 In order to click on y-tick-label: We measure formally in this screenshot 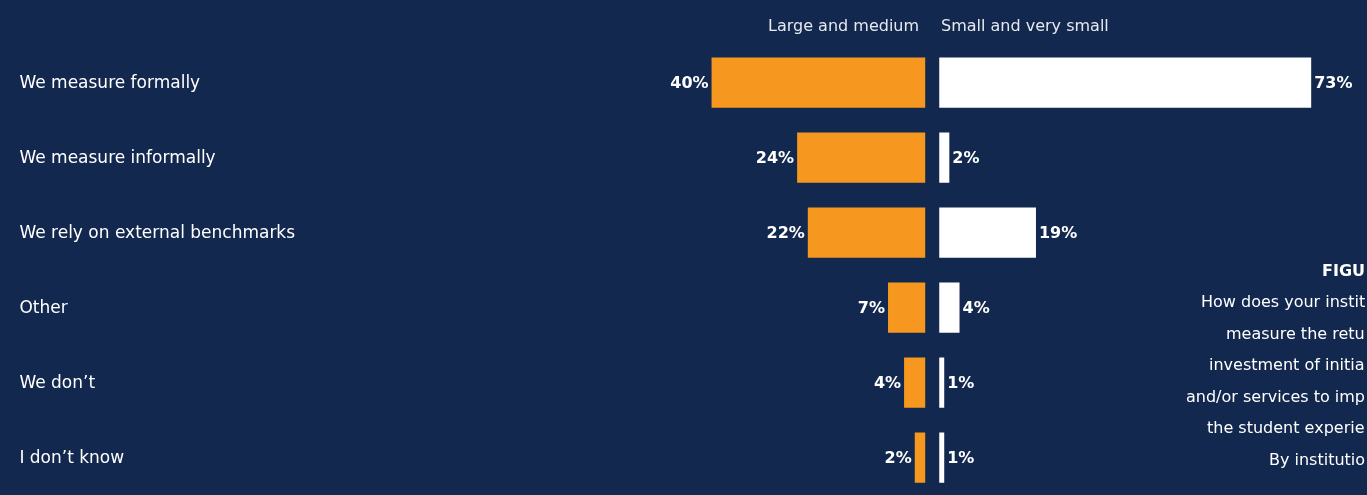, I will do `click(110, 82)`.